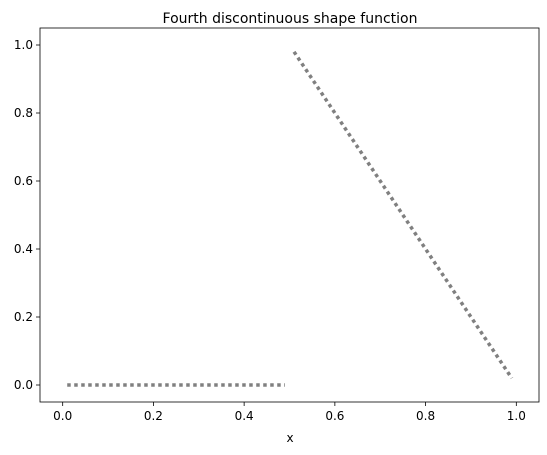 This screenshot has height=455, width=547. Describe the element at coordinates (23, 249) in the screenshot. I see `y-tick-label: 0.4` at that location.